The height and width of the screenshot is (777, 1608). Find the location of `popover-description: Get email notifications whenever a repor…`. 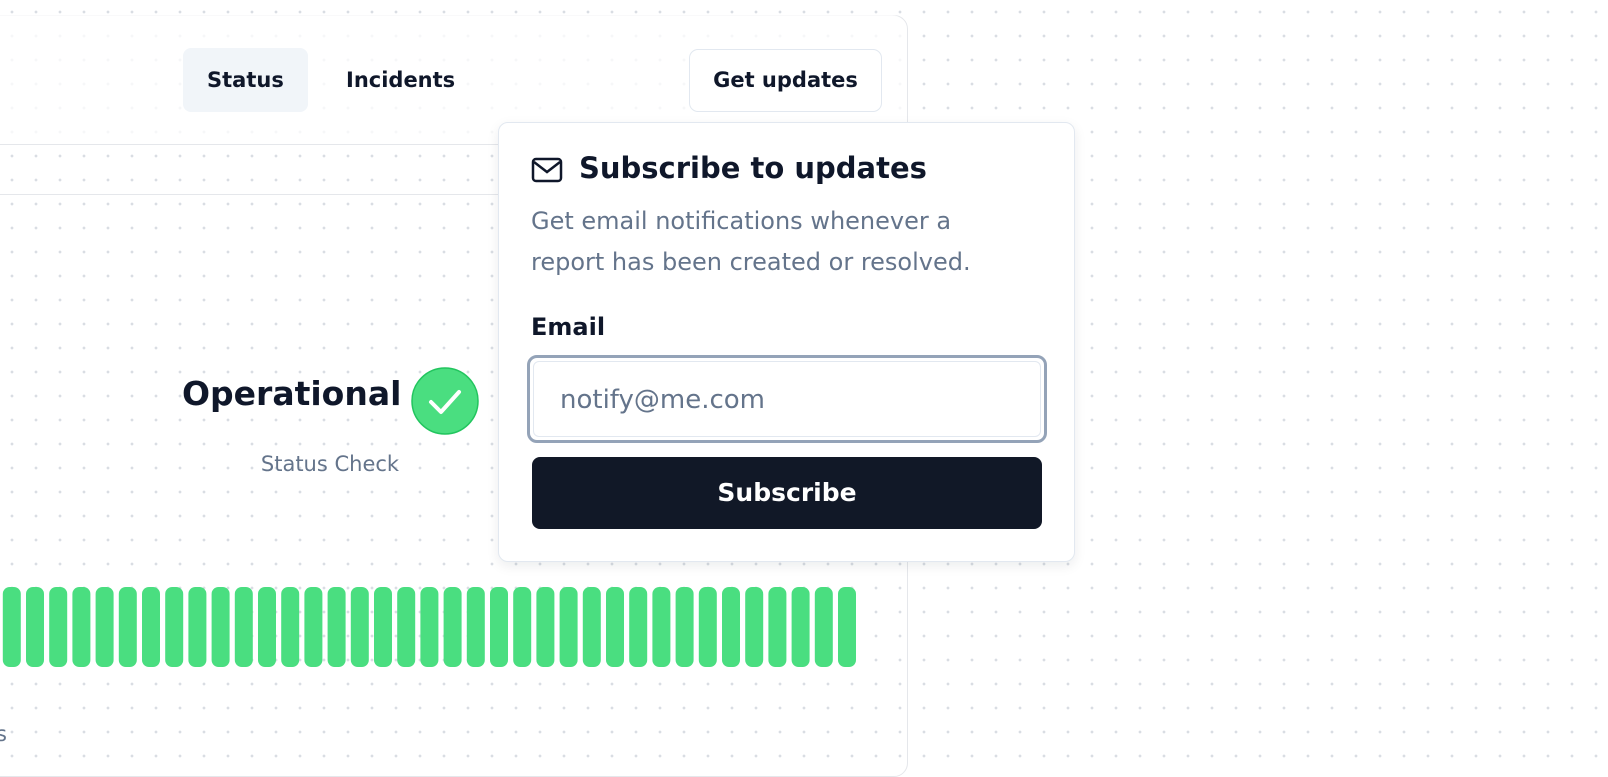

popover-description: Get email notifications whenever a repor… is located at coordinates (751, 241).